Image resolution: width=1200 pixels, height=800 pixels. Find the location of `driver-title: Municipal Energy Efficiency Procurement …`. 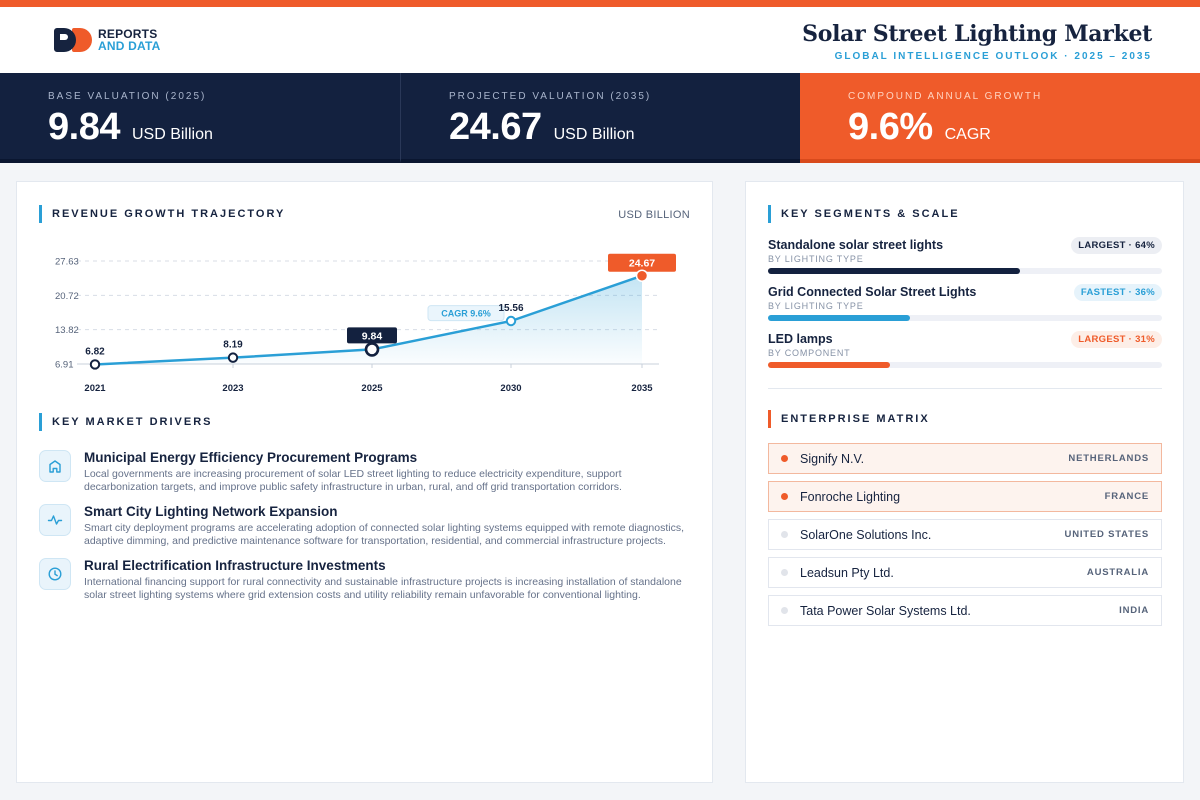

driver-title: Municipal Energy Efficiency Procurement … is located at coordinates (251, 457).